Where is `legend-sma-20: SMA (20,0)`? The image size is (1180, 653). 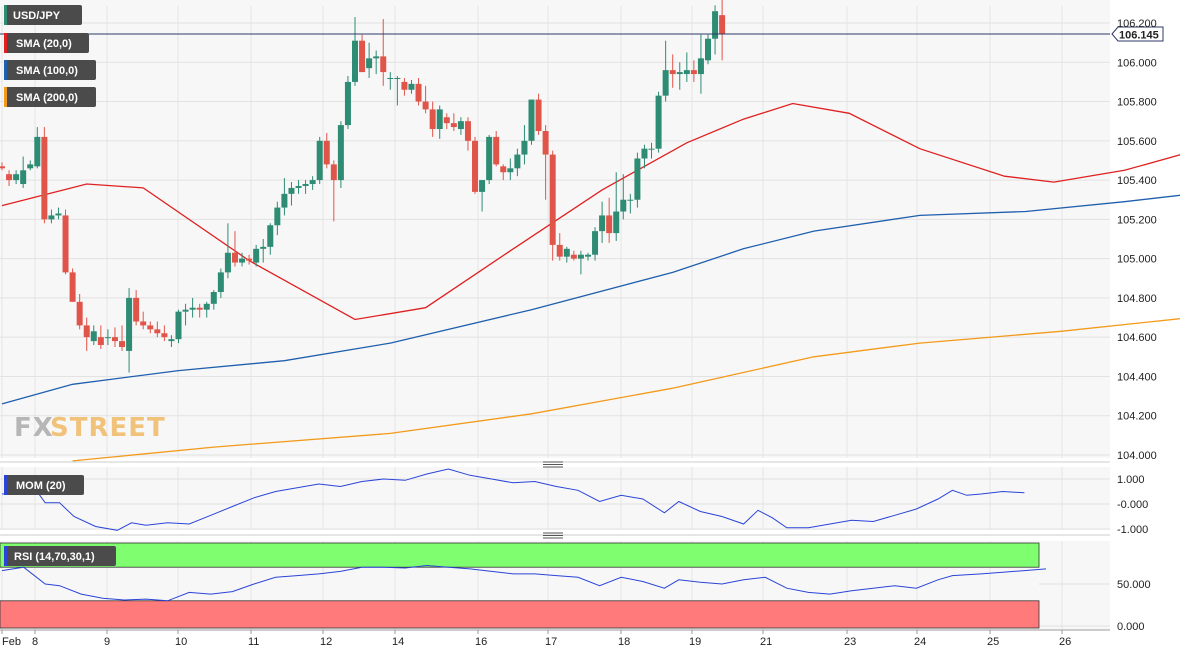
legend-sma-20: SMA (20,0) is located at coordinates (46, 43).